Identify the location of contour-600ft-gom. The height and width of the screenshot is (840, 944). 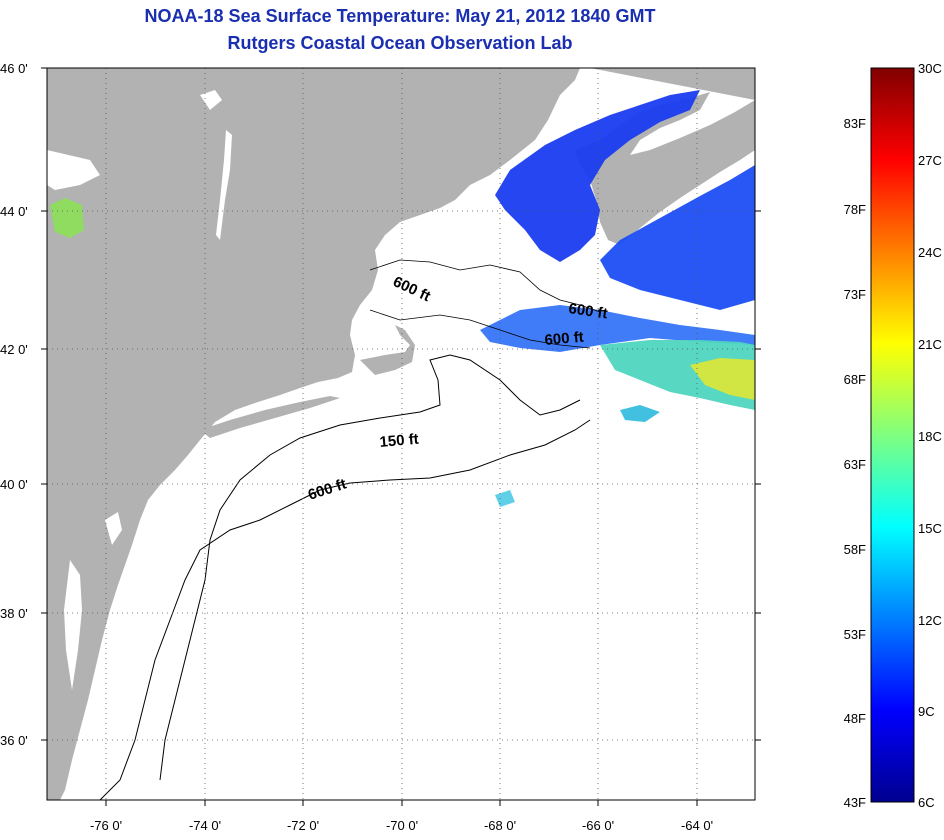
(485, 304).